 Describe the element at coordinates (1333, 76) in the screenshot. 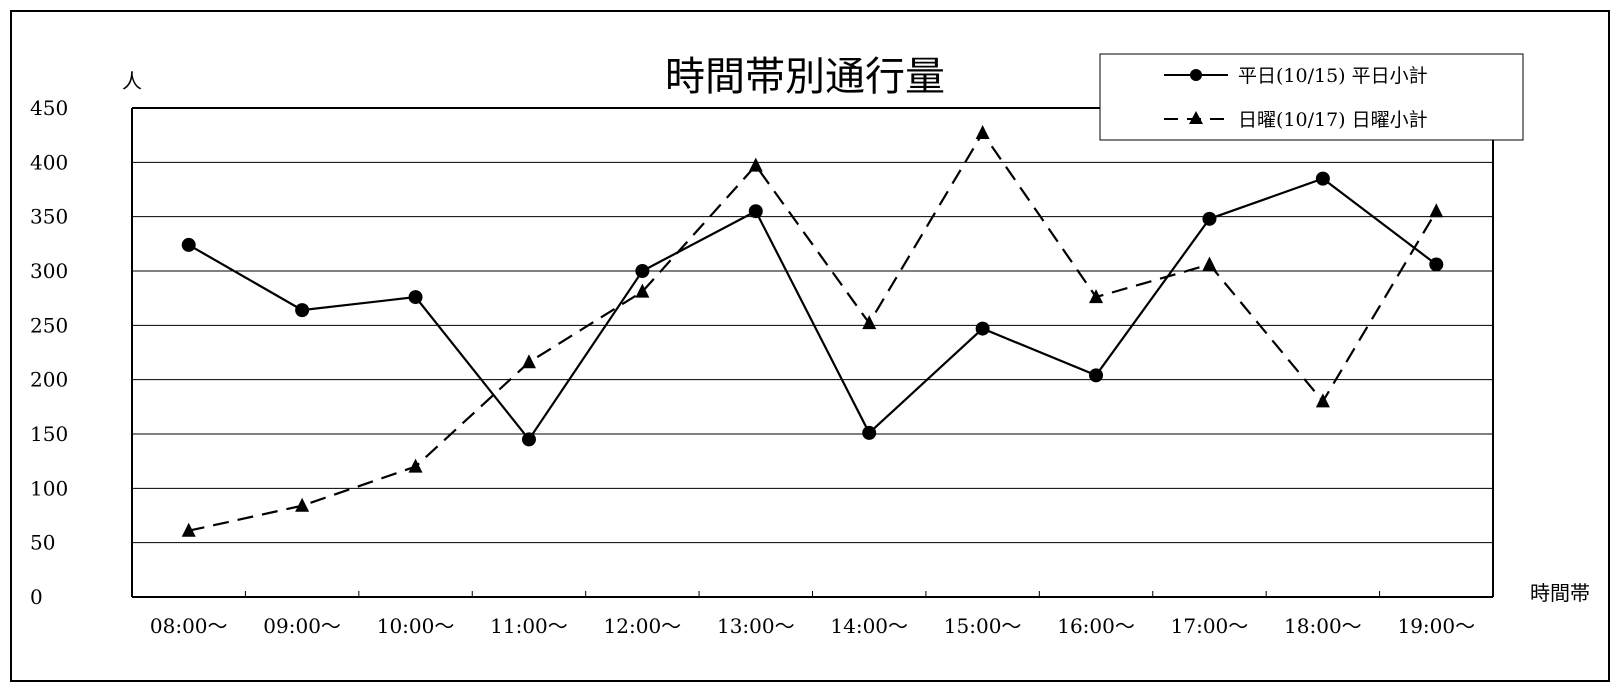

I see `legend-label-weekday: 平日(10/15) 平日小計` at that location.